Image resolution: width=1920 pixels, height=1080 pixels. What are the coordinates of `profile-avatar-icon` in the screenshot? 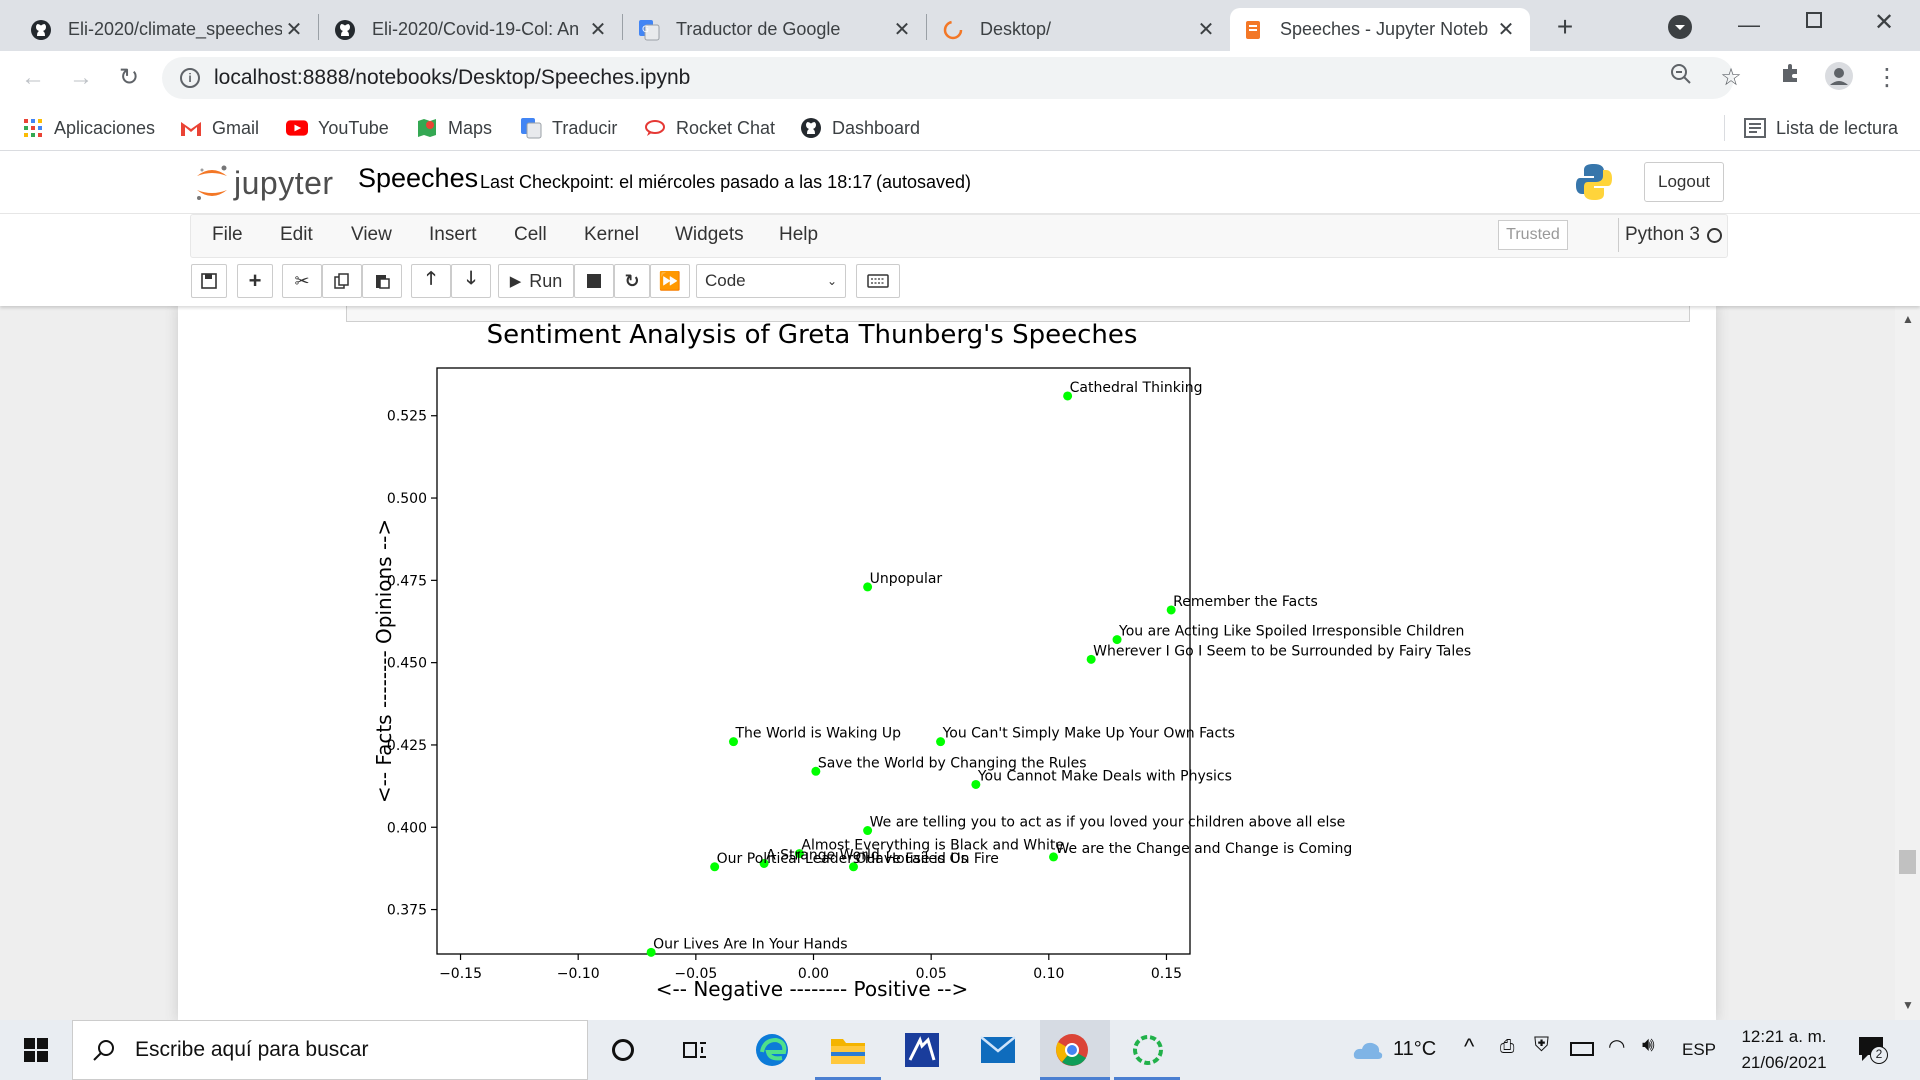 It's located at (1839, 78).